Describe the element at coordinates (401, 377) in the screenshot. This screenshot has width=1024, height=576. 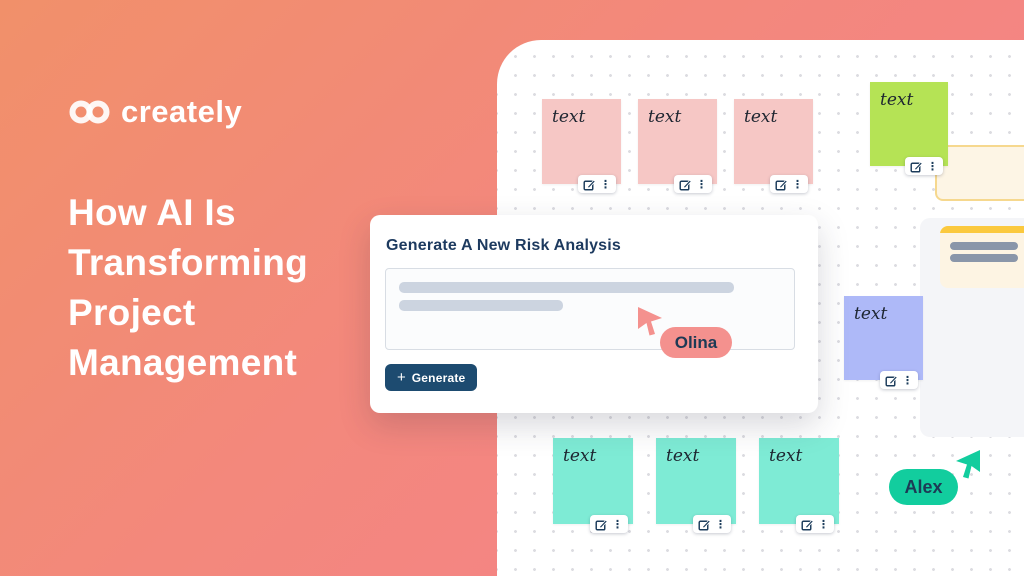
I see `plus-icon: +` at that location.